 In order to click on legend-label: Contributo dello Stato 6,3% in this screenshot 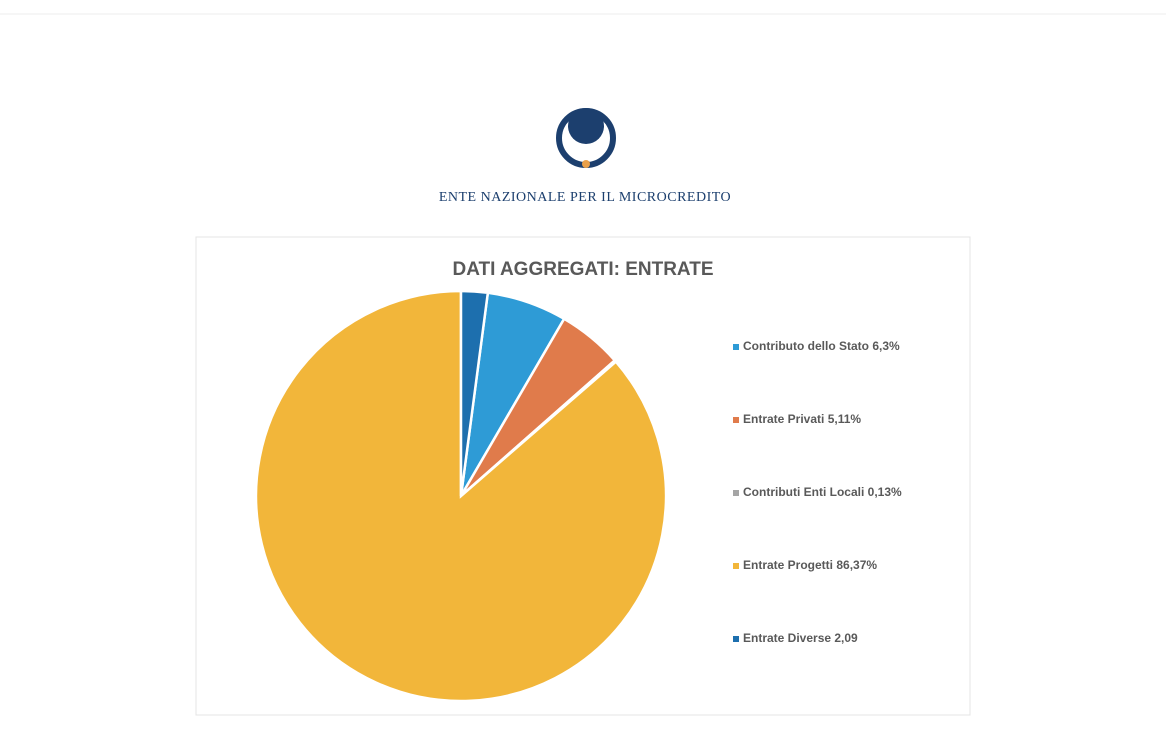, I will do `click(821, 346)`.